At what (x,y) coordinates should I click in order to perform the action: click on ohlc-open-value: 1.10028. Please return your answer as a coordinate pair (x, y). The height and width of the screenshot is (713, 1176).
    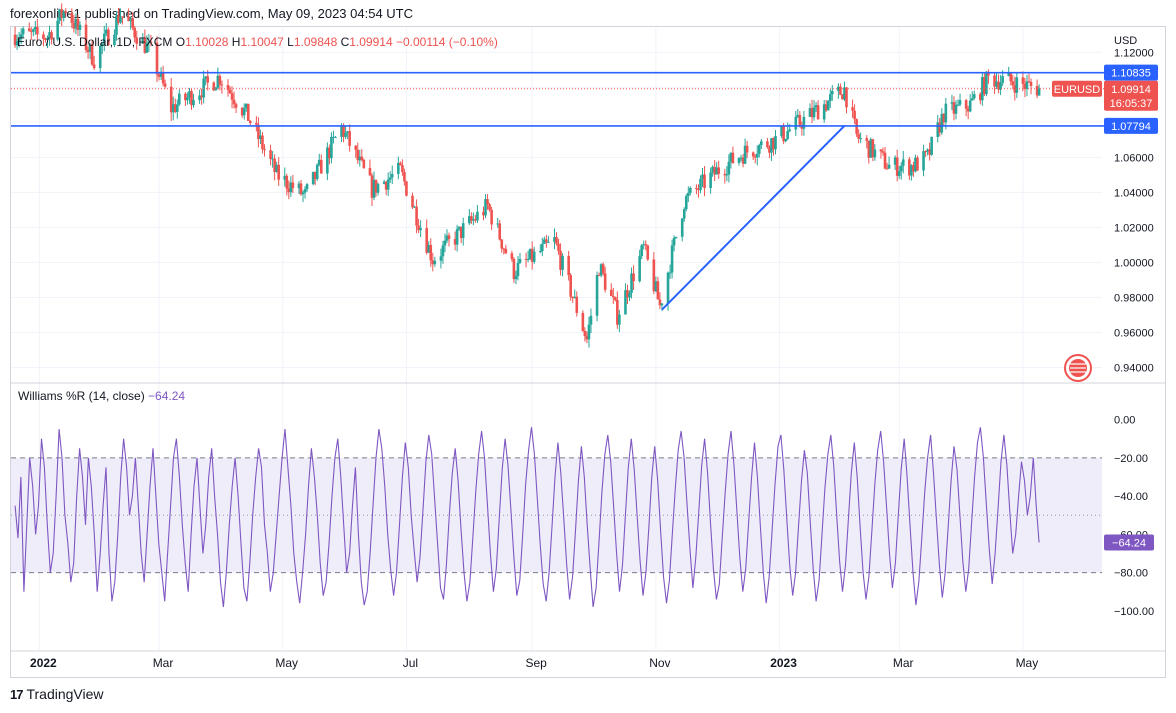
    Looking at the image, I should click on (208, 42).